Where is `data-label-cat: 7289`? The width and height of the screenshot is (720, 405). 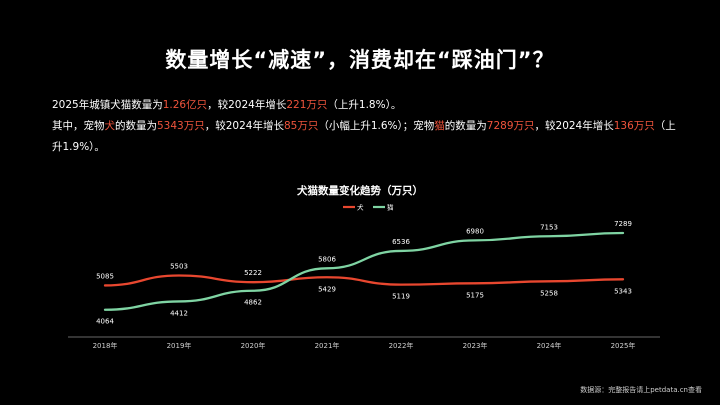
data-label-cat: 7289 is located at coordinates (623, 224).